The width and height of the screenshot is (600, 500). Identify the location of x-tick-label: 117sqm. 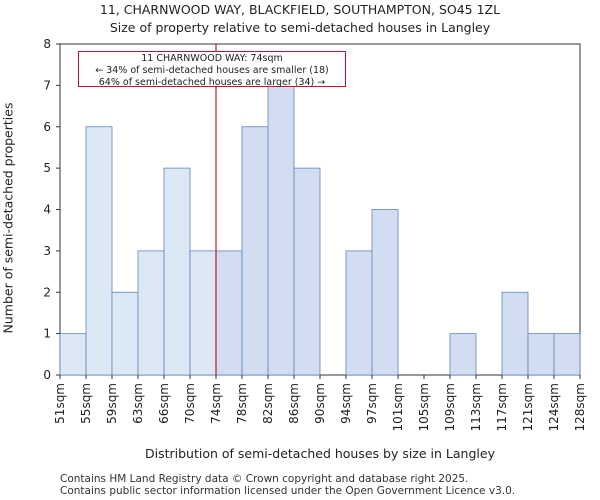
(502, 407).